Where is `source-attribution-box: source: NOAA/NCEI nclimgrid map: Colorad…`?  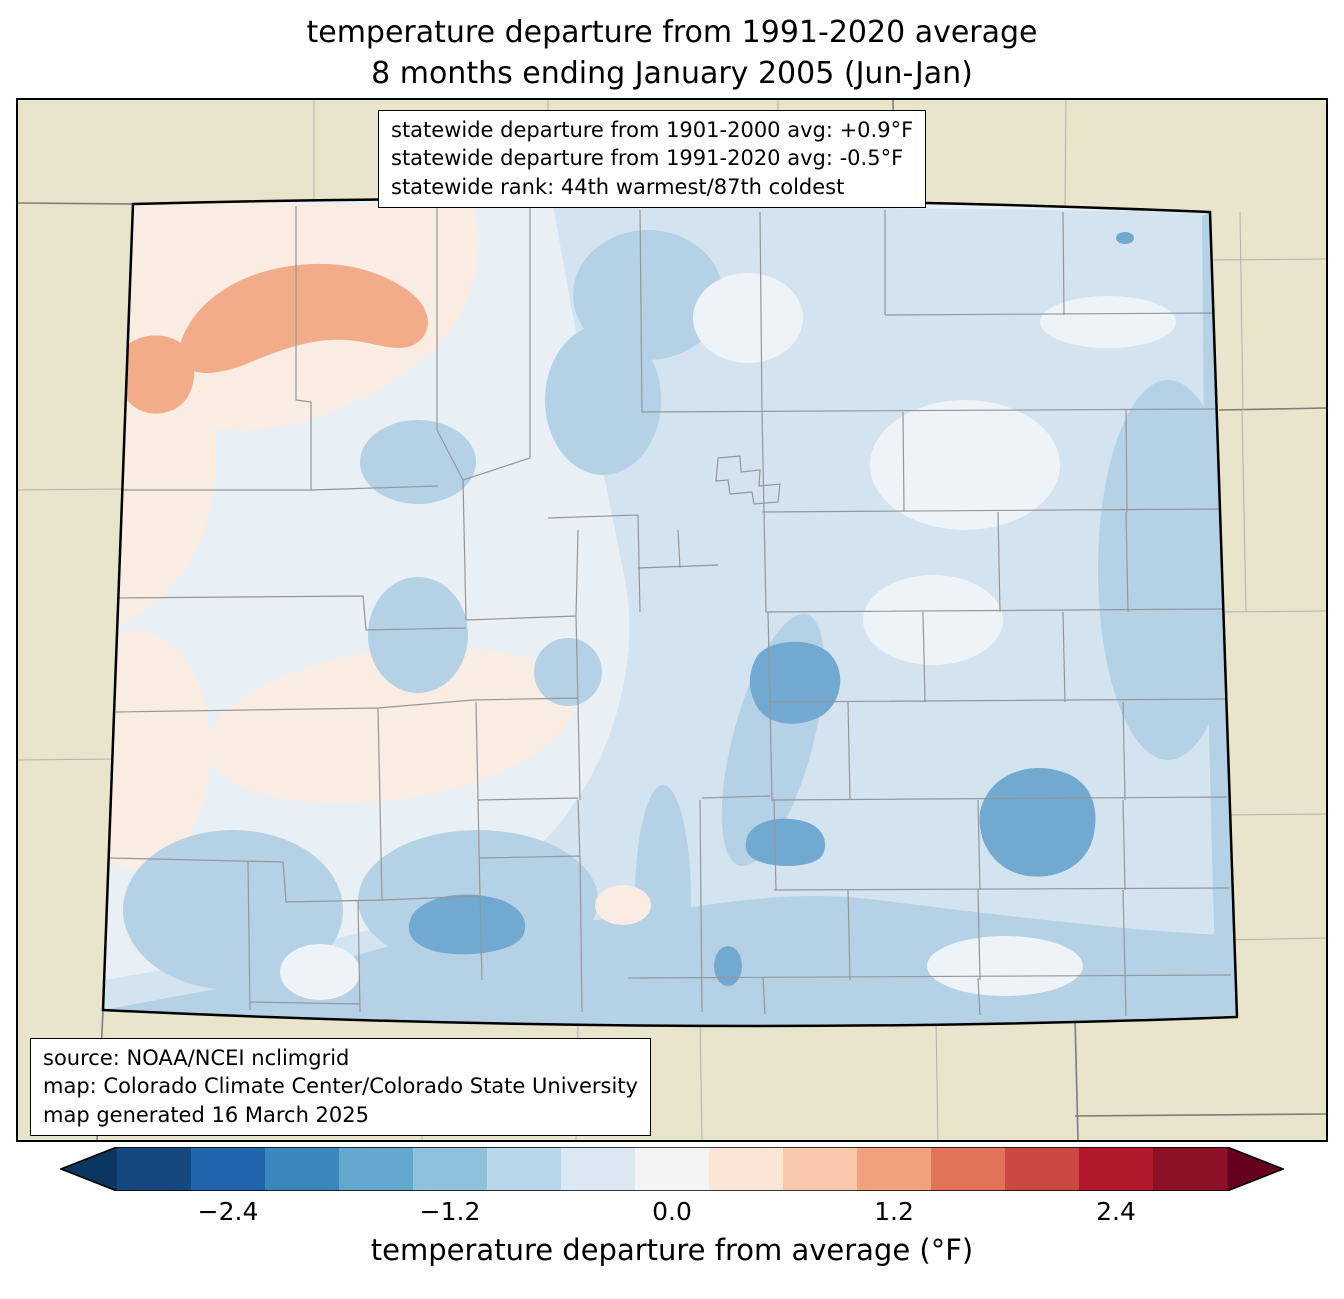
source-attribution-box: source: NOAA/NCEI nclimgrid map: Colorad… is located at coordinates (340, 1087).